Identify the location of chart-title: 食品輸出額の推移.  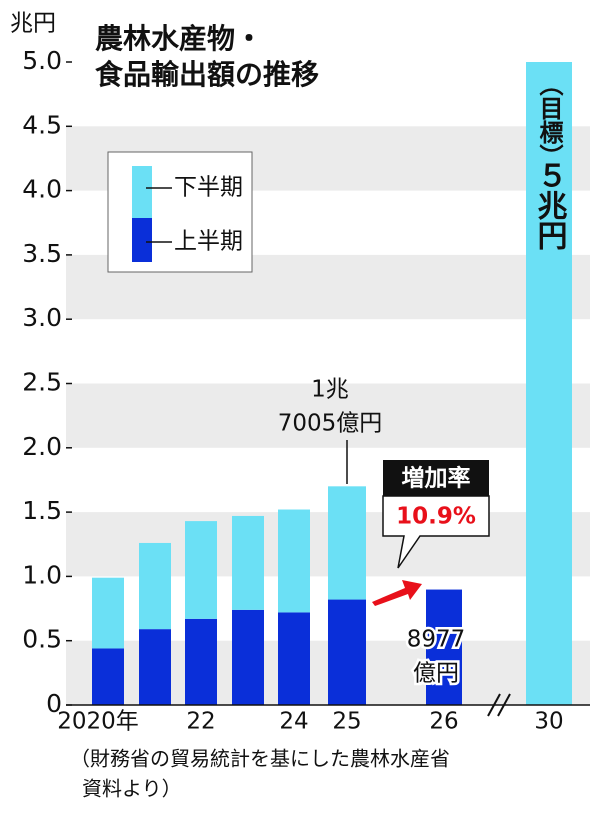
(207, 74).